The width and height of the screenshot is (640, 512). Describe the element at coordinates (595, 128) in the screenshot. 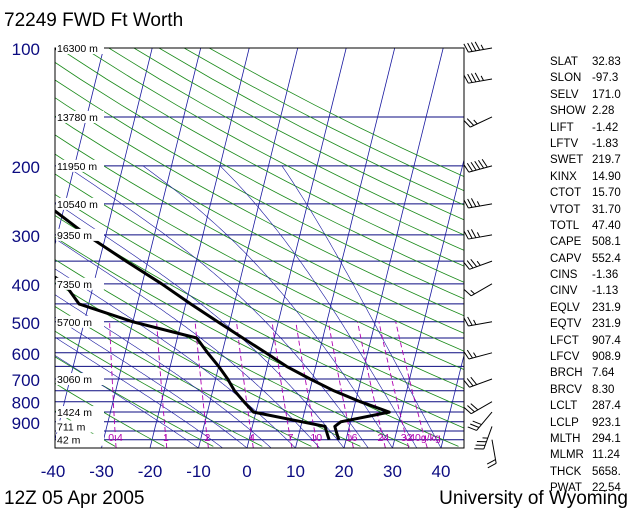

I see `index-row: LIFT -1.42` at that location.